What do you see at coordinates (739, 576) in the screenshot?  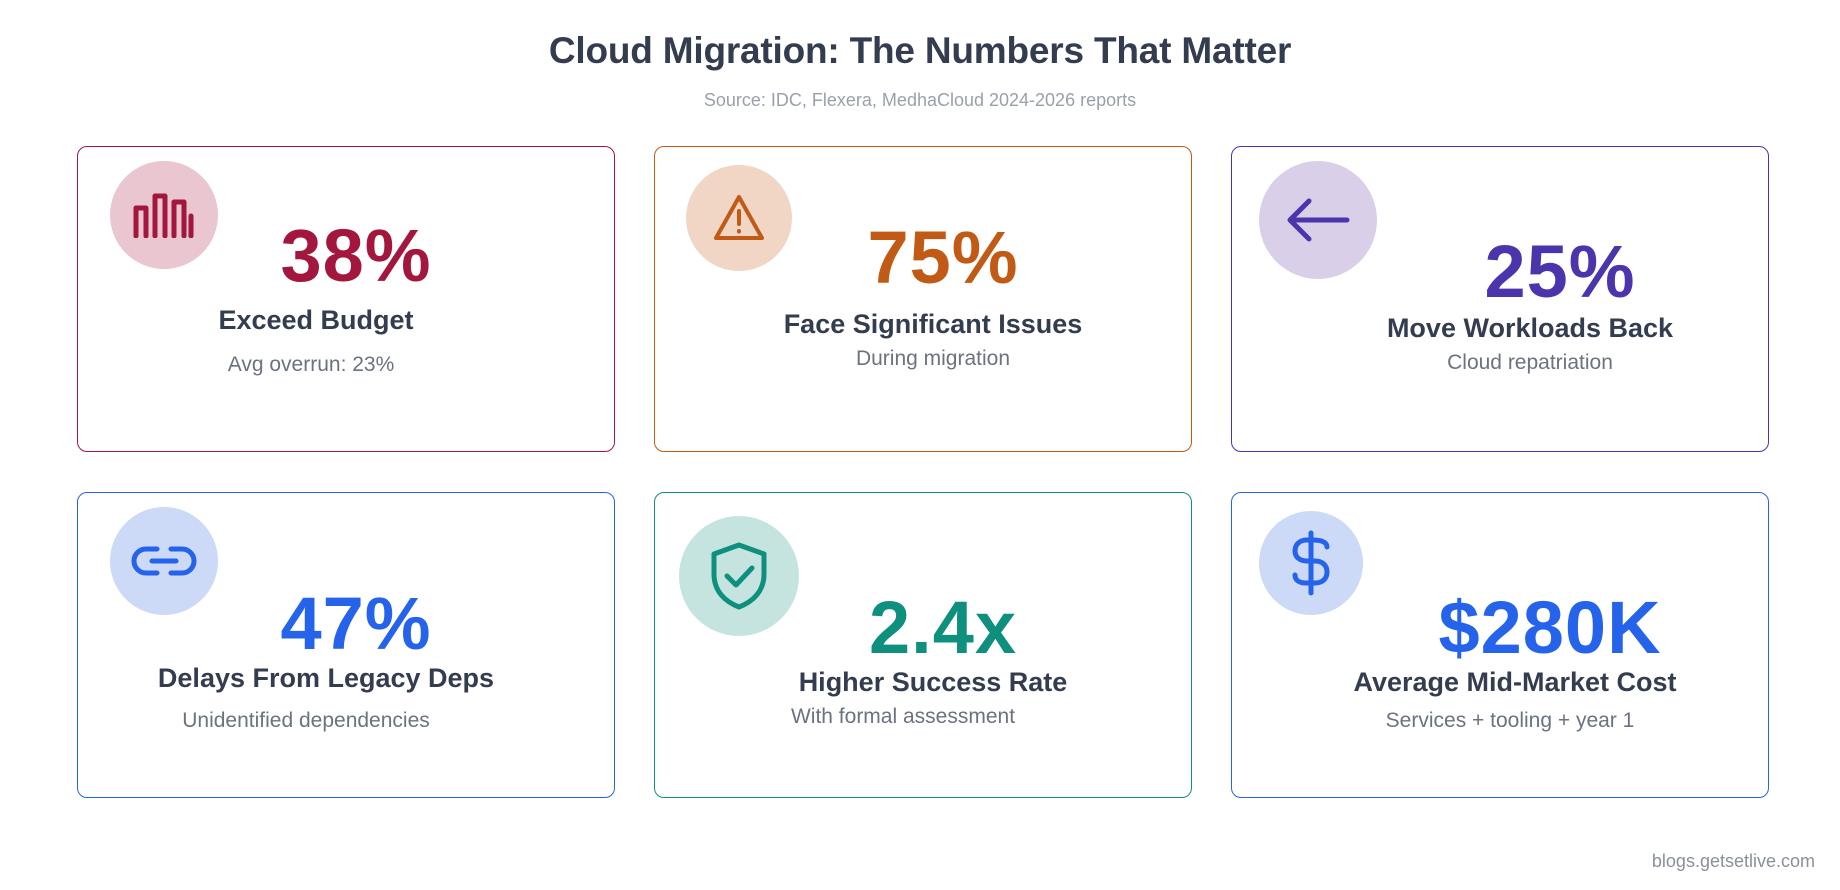 I see `shield-check-icon` at bounding box center [739, 576].